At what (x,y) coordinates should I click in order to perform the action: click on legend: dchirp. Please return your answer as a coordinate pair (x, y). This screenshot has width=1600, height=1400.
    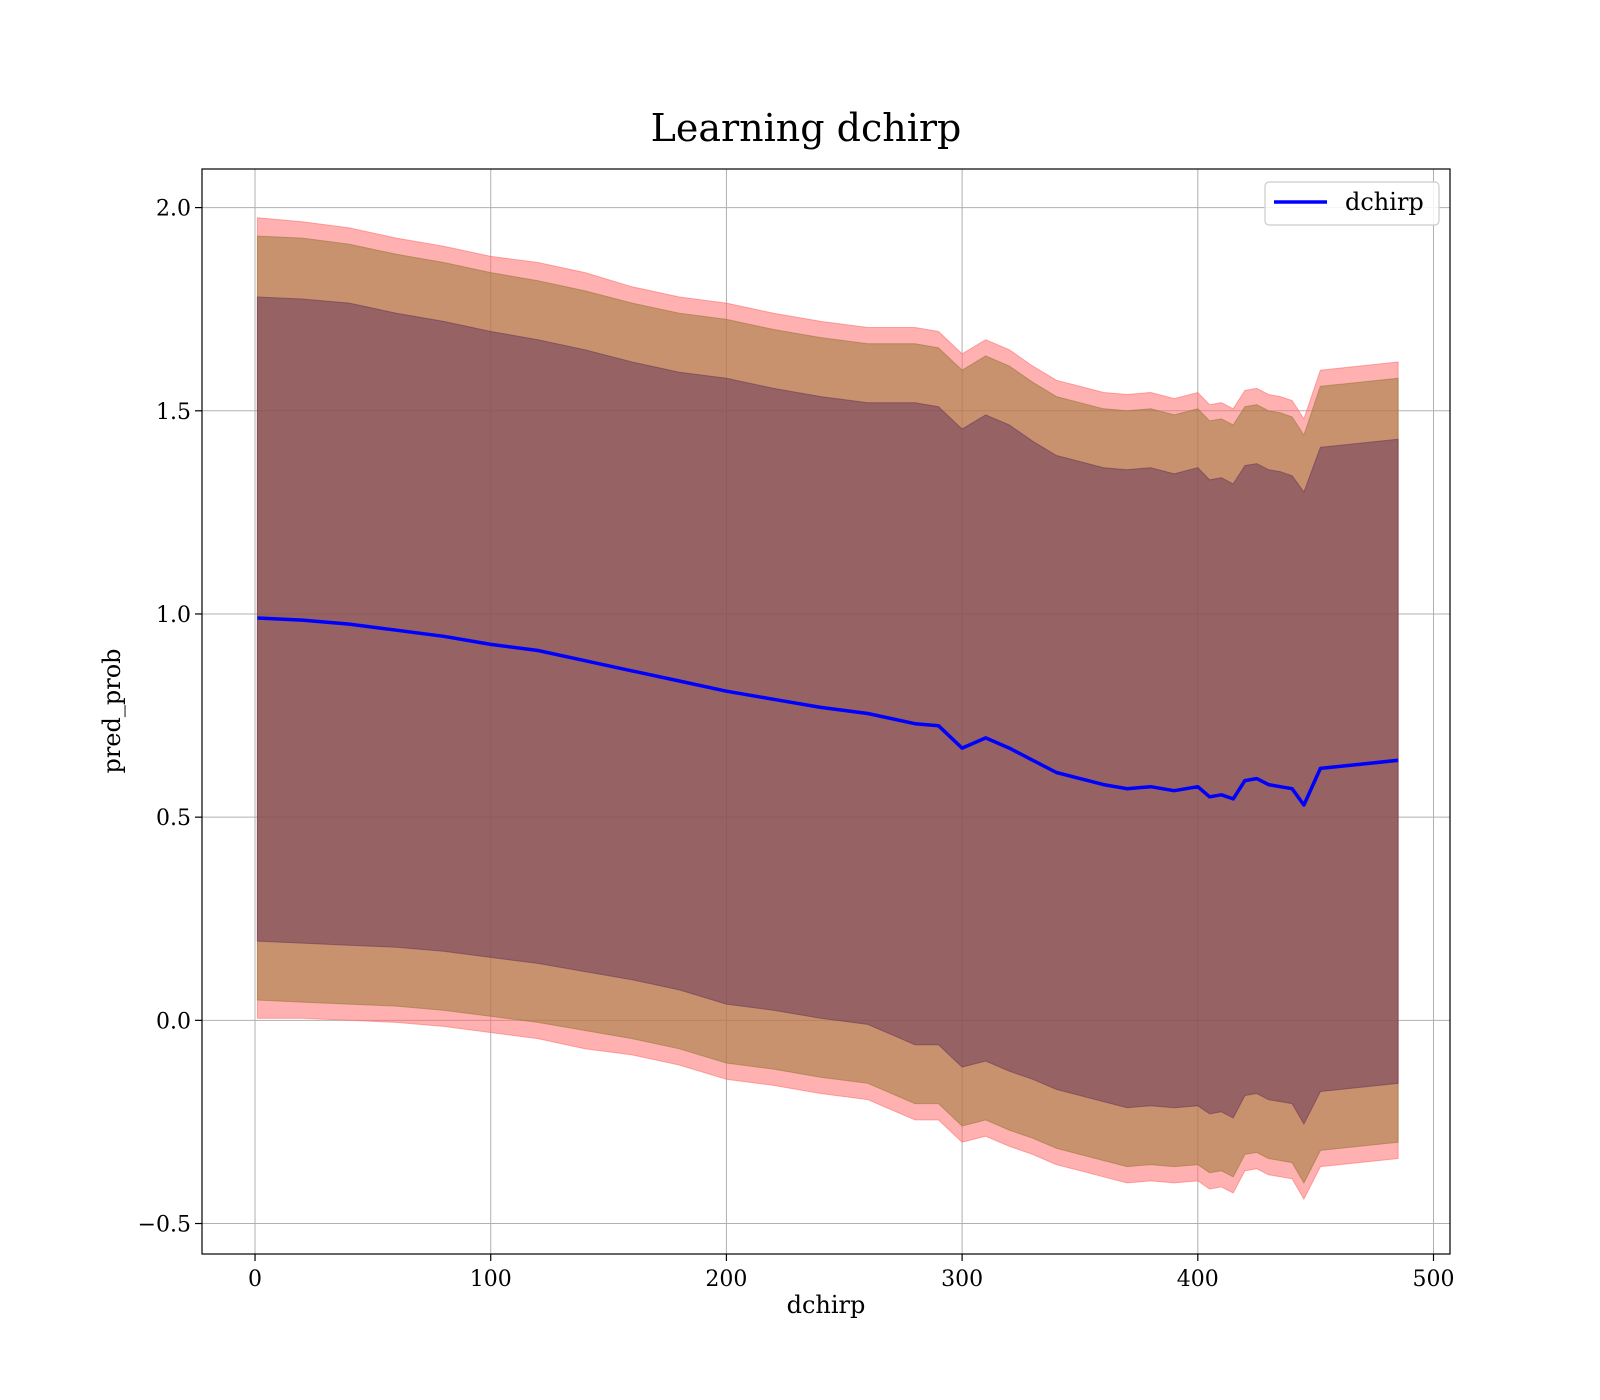
    Looking at the image, I should click on (1352, 203).